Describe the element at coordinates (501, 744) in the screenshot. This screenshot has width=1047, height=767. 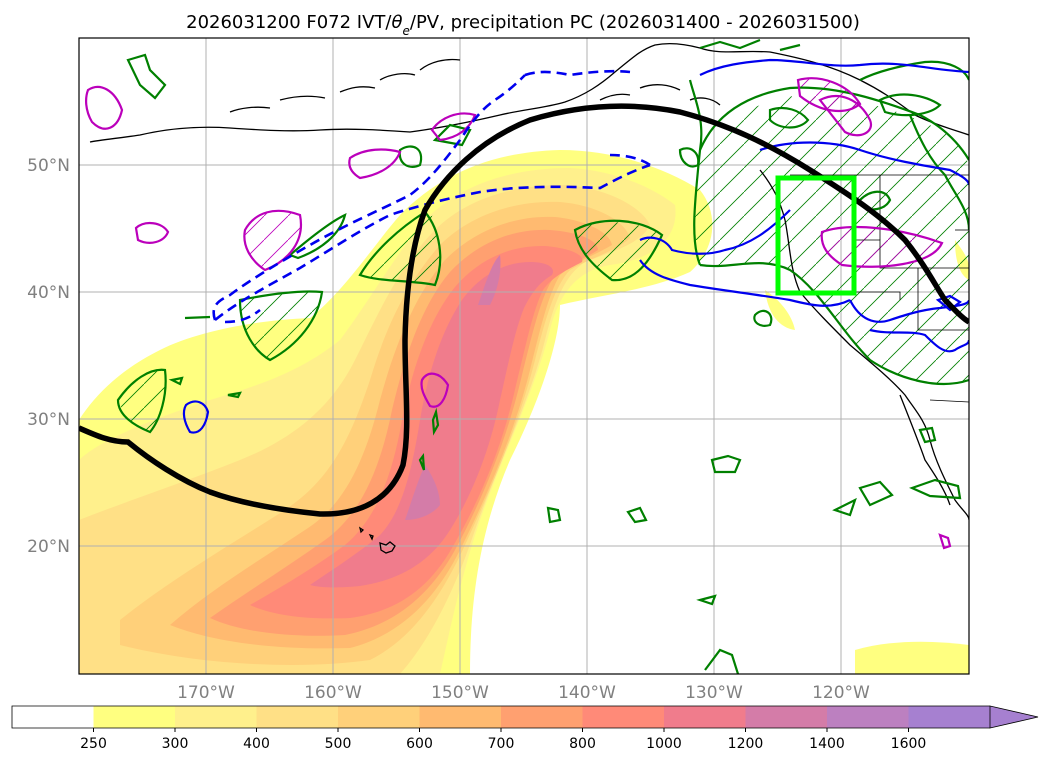
I see `colorbar-tick-label: 700` at that location.